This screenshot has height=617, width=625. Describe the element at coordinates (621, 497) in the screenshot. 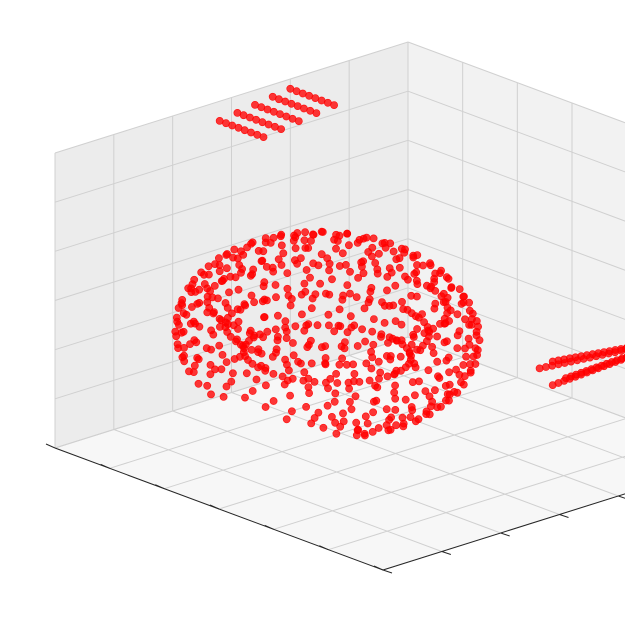

I see `y-tick` at that location.